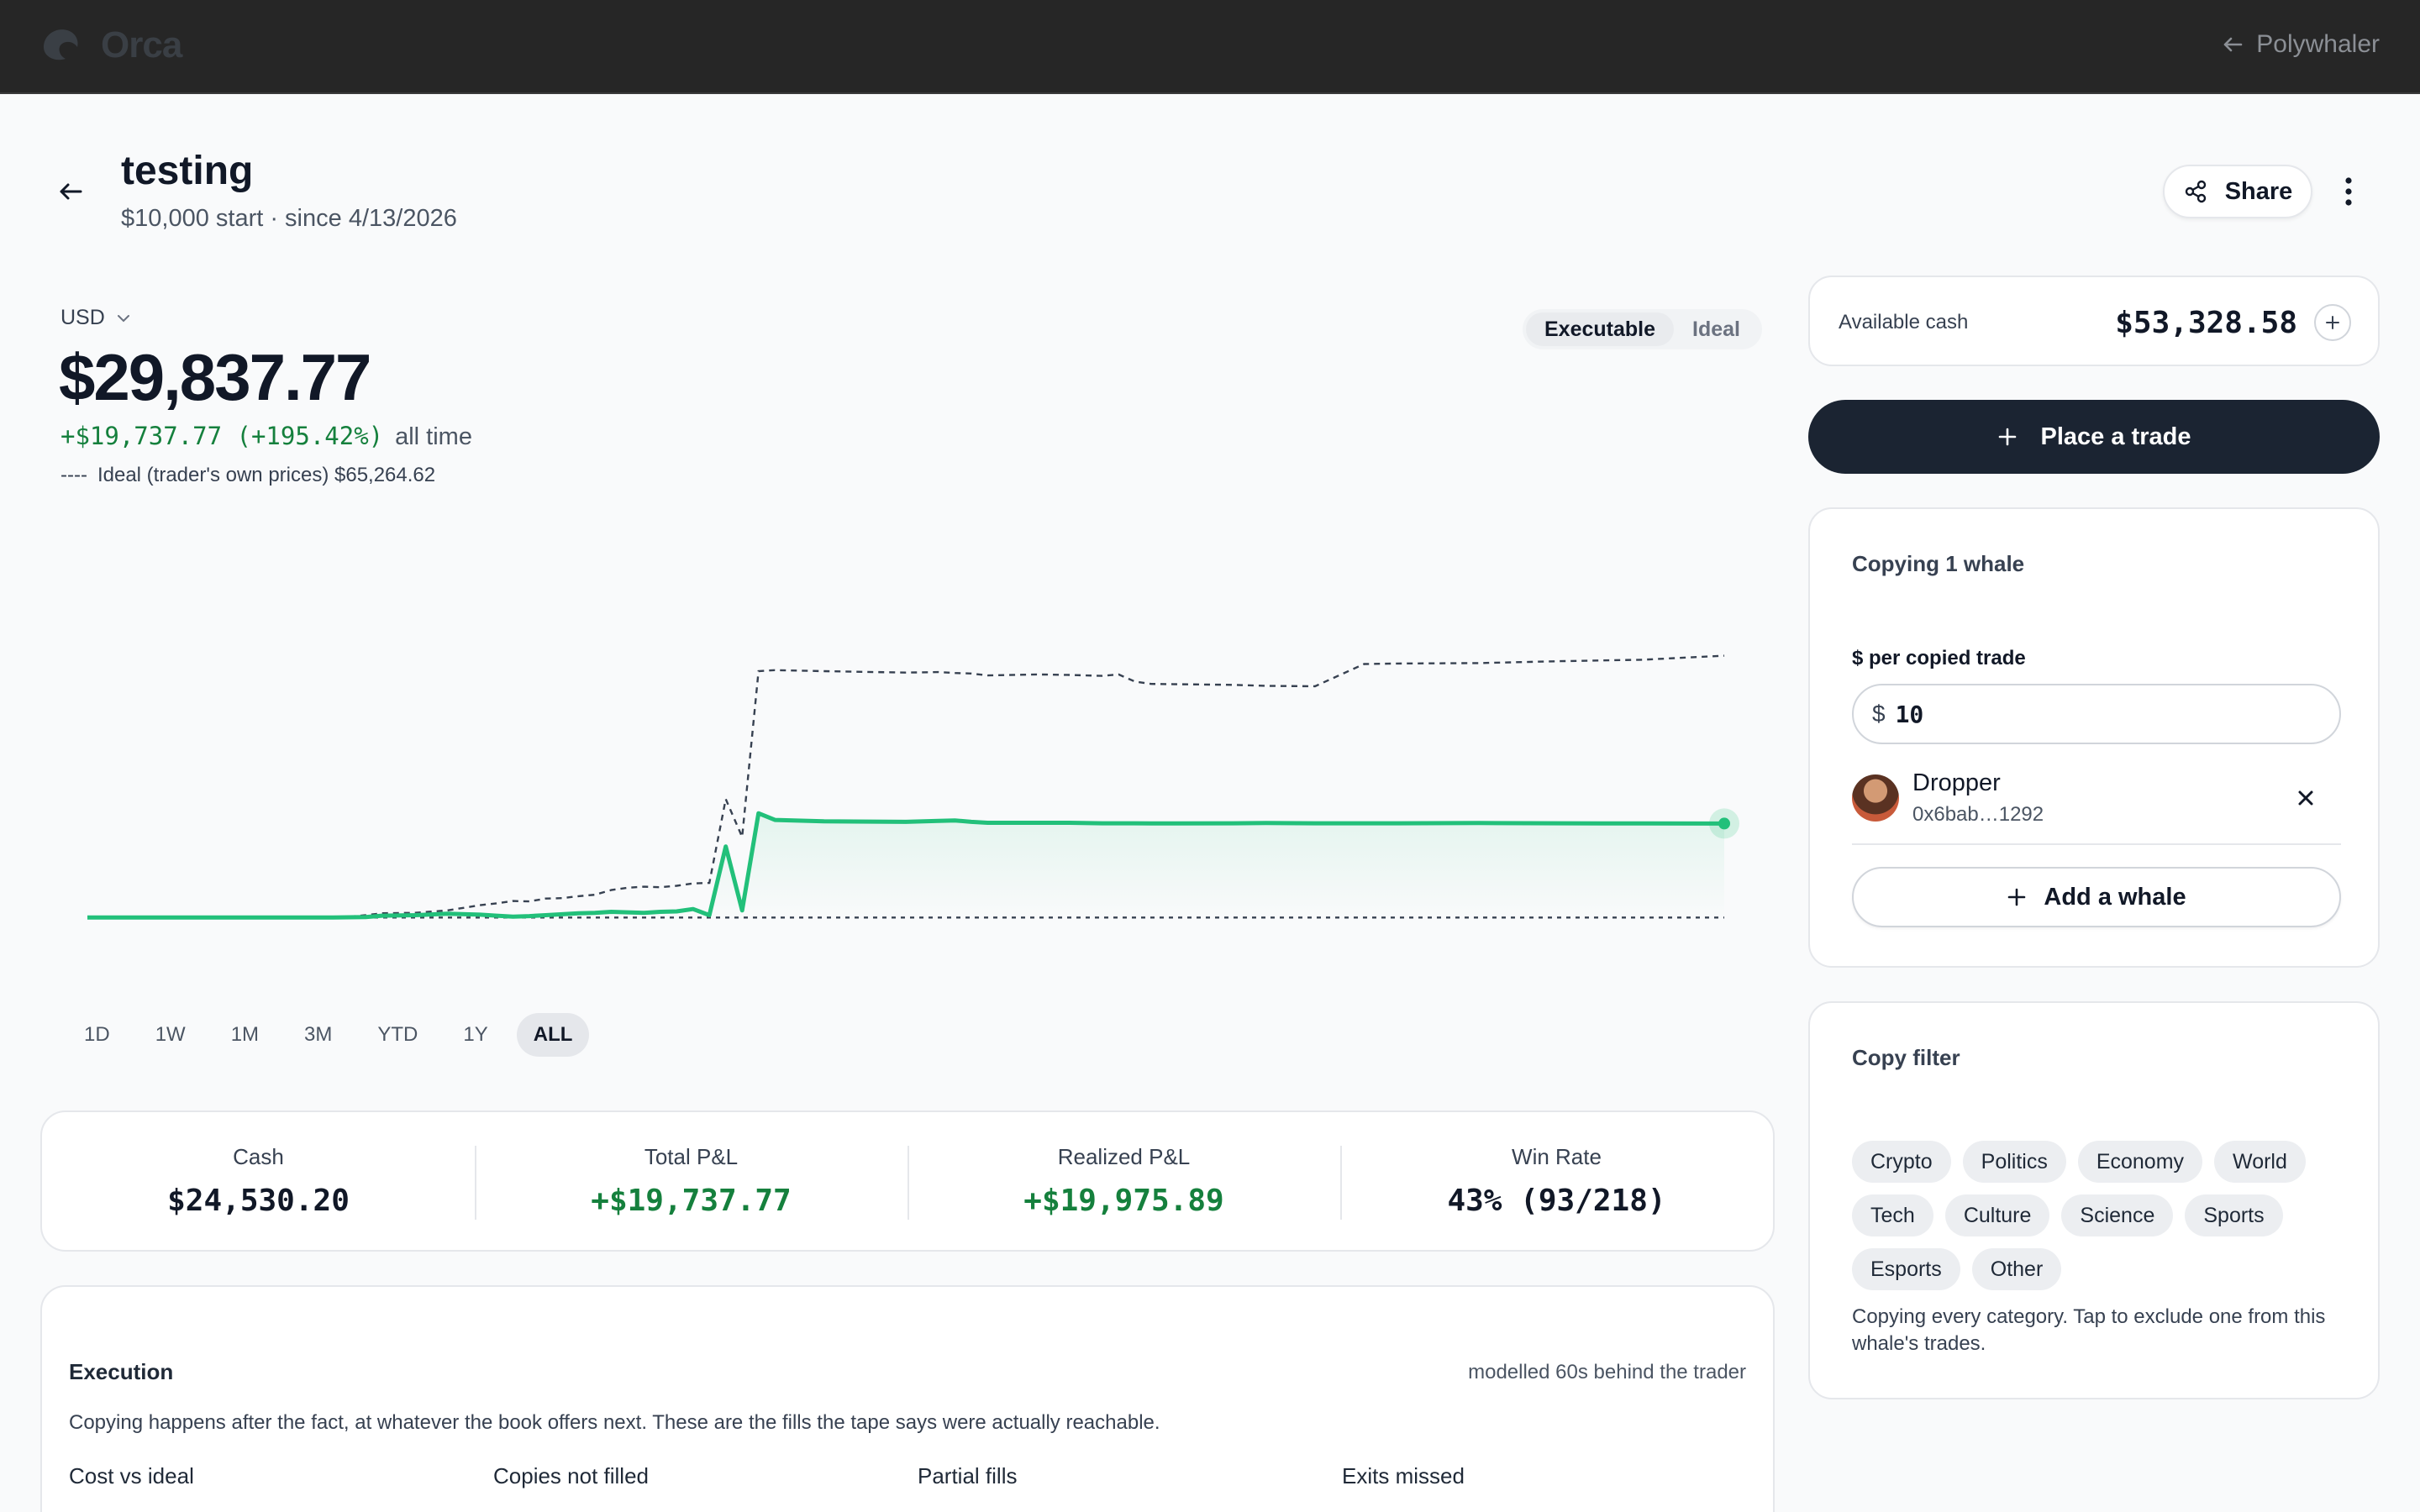 The width and height of the screenshot is (2420, 1512). What do you see at coordinates (97, 1034) in the screenshot?
I see `range-1d: 1D` at bounding box center [97, 1034].